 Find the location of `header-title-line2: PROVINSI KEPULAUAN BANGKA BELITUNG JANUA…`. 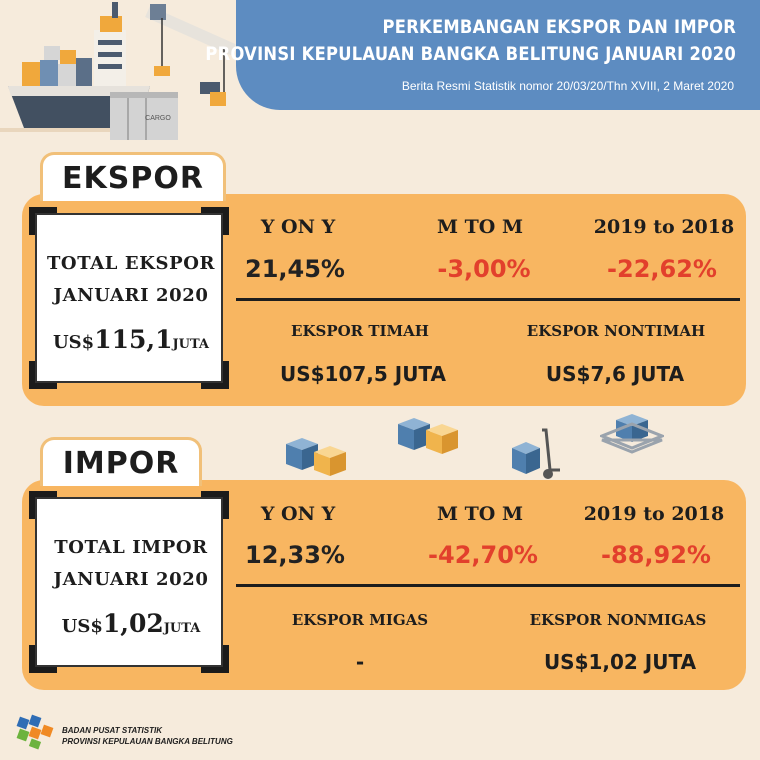

header-title-line2: PROVINSI KEPULAUAN BANGKA BELITUNG JANUA… is located at coordinates (470, 54).